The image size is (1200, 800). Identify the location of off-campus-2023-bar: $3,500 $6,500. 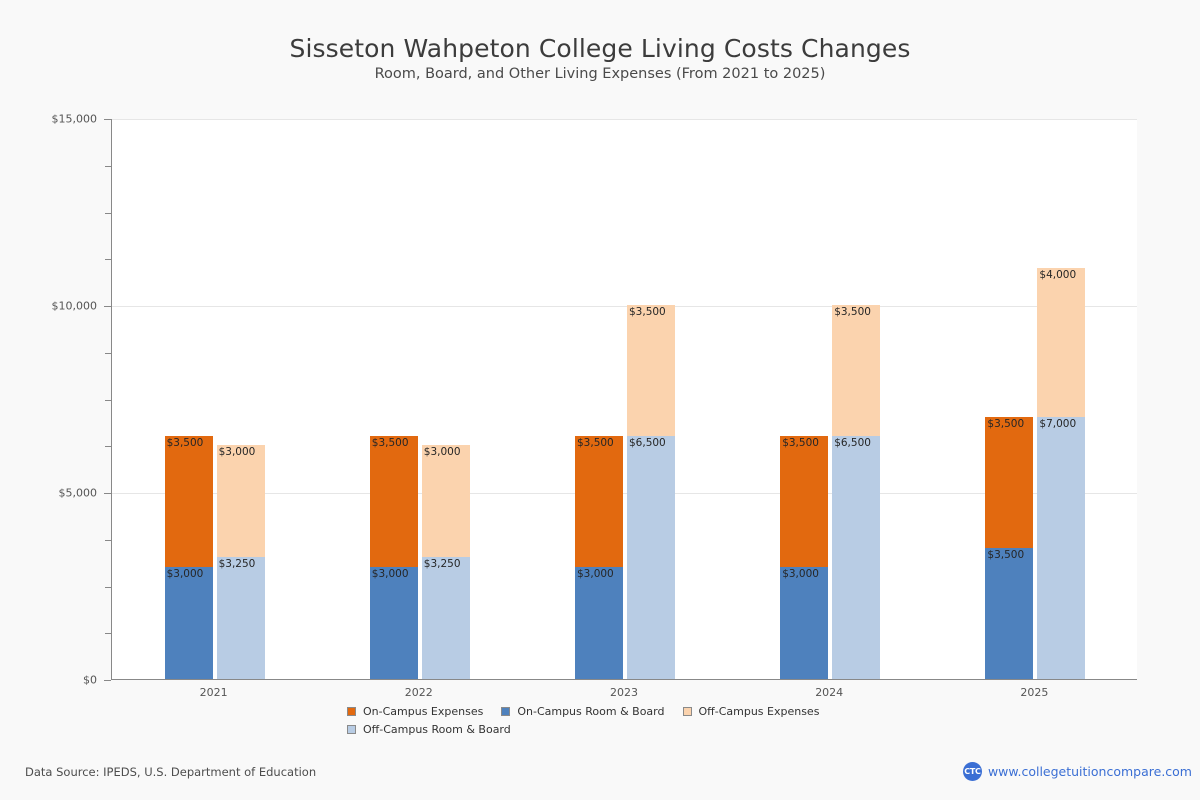
(651, 492).